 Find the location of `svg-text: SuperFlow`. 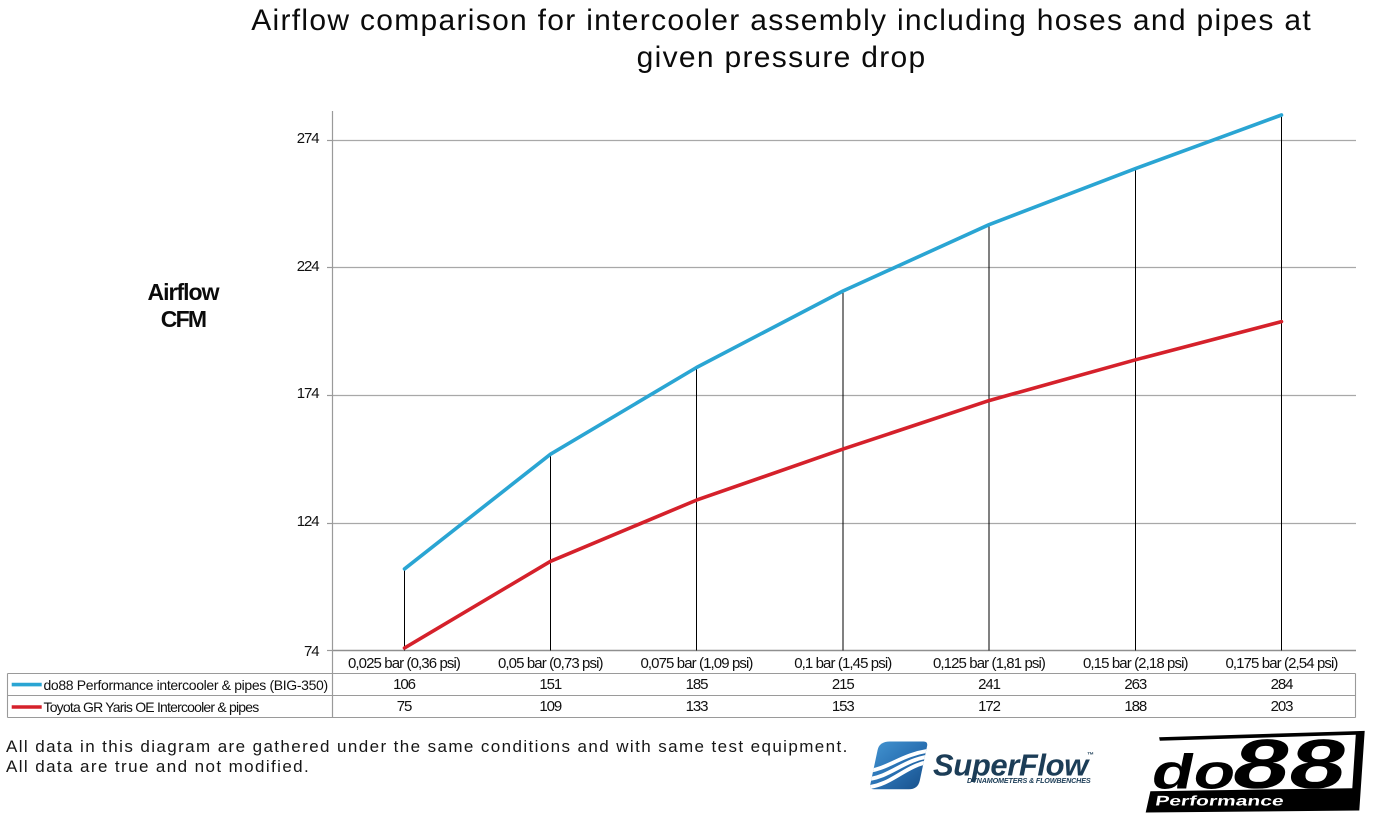

svg-text: SuperFlow is located at coordinates (1011, 765).